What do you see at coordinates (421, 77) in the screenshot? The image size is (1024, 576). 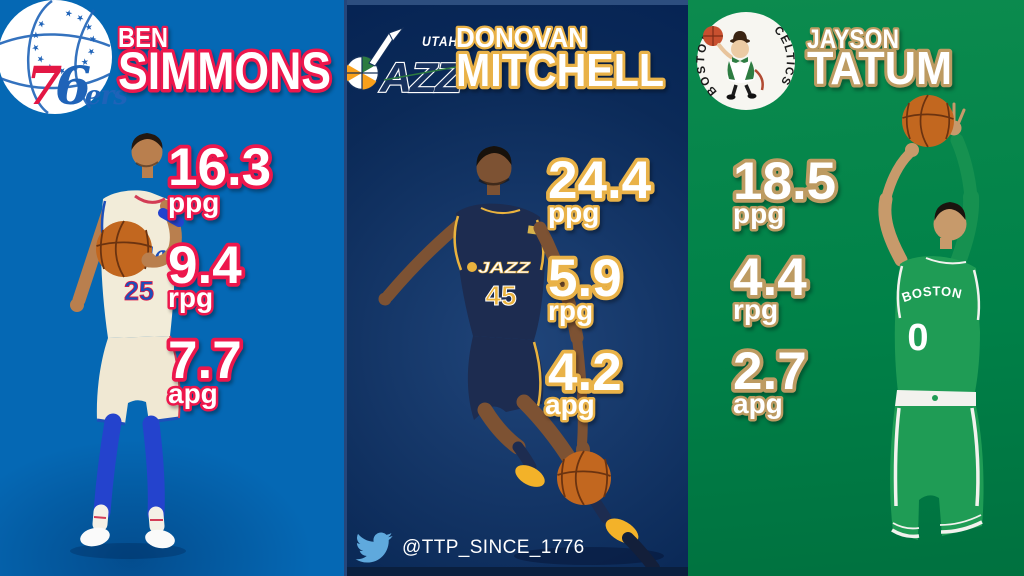 I see `logo-wordmark: AZZ` at bounding box center [421, 77].